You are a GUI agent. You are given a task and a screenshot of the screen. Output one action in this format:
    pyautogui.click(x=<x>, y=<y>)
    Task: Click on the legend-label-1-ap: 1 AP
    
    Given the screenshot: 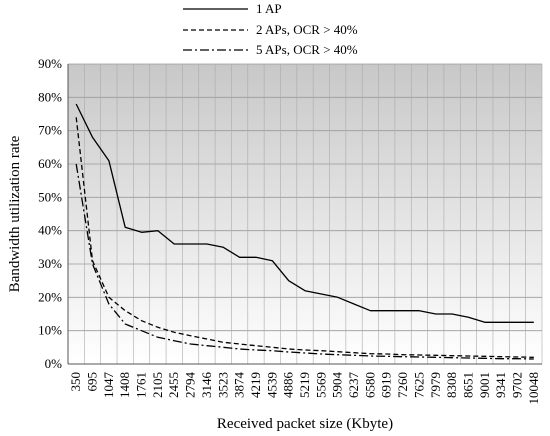 What is the action you would take?
    pyautogui.click(x=269, y=8)
    